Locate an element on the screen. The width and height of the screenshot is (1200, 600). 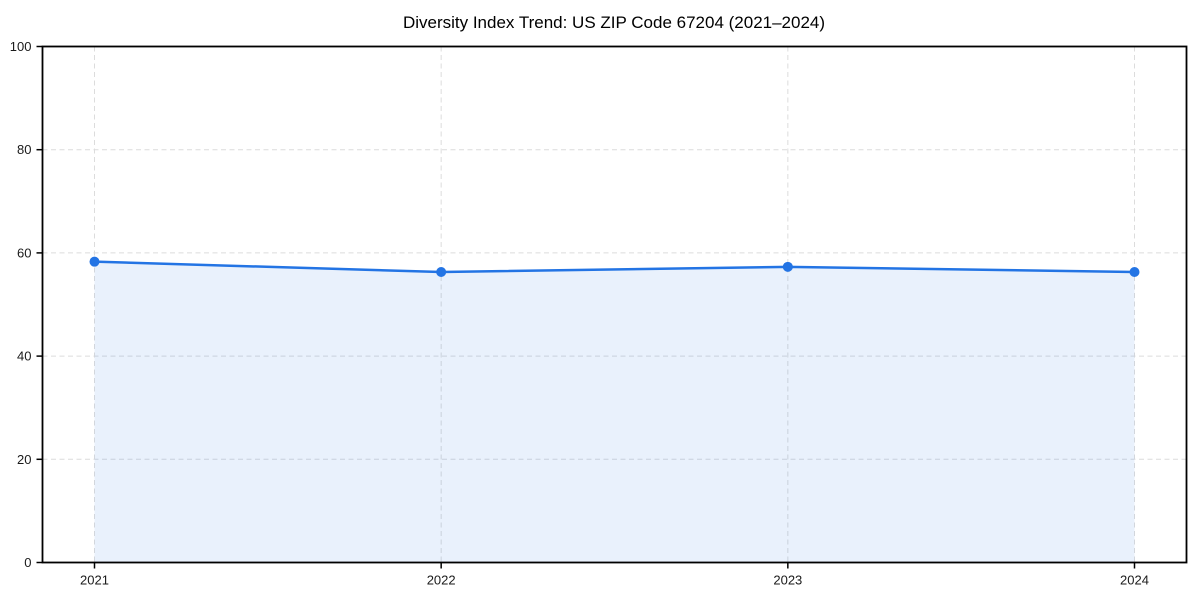
y-tick-label: 20 is located at coordinates (24, 459).